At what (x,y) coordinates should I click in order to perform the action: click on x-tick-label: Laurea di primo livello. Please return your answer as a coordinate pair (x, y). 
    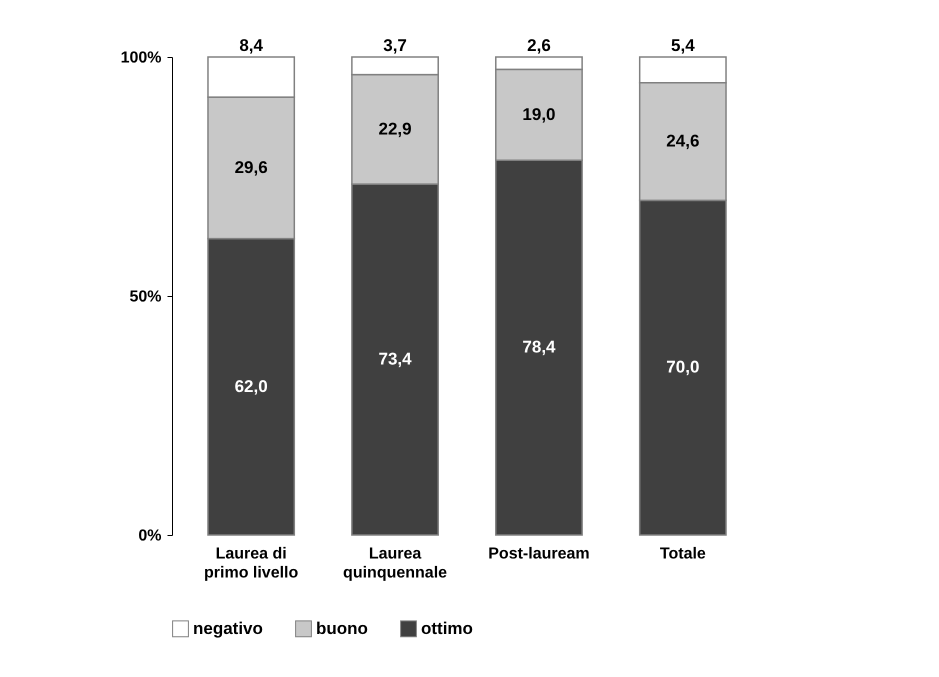
    Looking at the image, I should click on (251, 564).